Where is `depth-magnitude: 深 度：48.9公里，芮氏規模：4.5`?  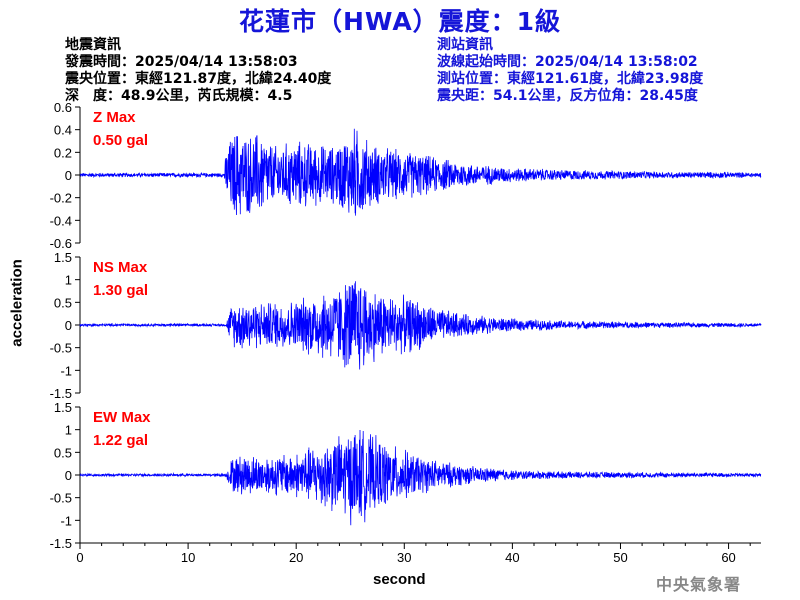 depth-magnitude: 深 度：48.9公里，芮氏規模：4.5 is located at coordinates (179, 96).